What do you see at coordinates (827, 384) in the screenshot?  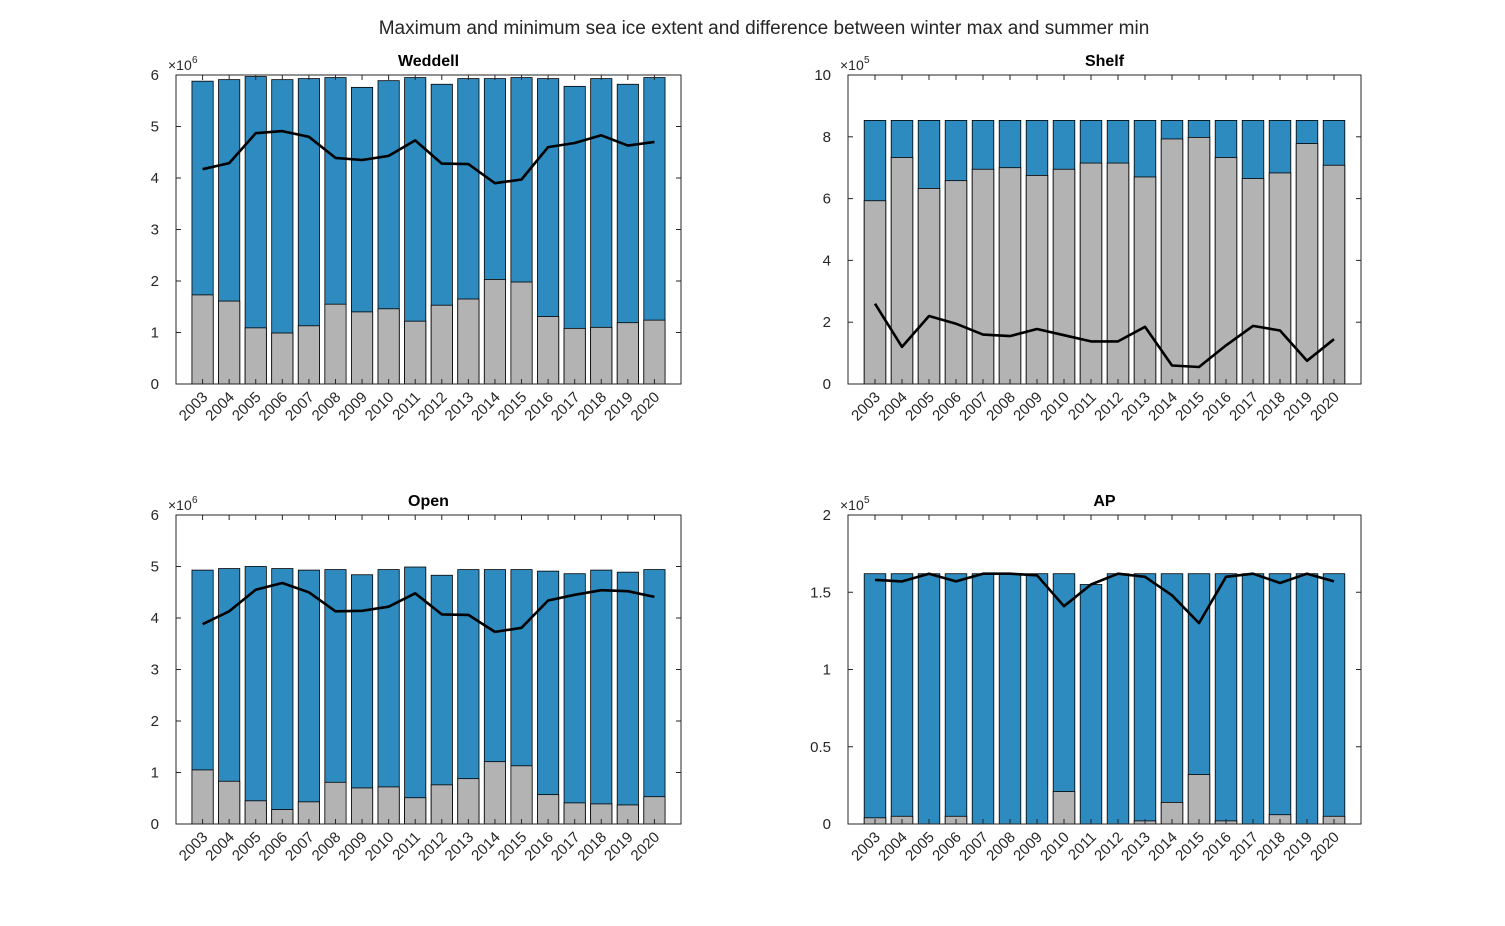 I see `shelf-y-tick-label: 0` at bounding box center [827, 384].